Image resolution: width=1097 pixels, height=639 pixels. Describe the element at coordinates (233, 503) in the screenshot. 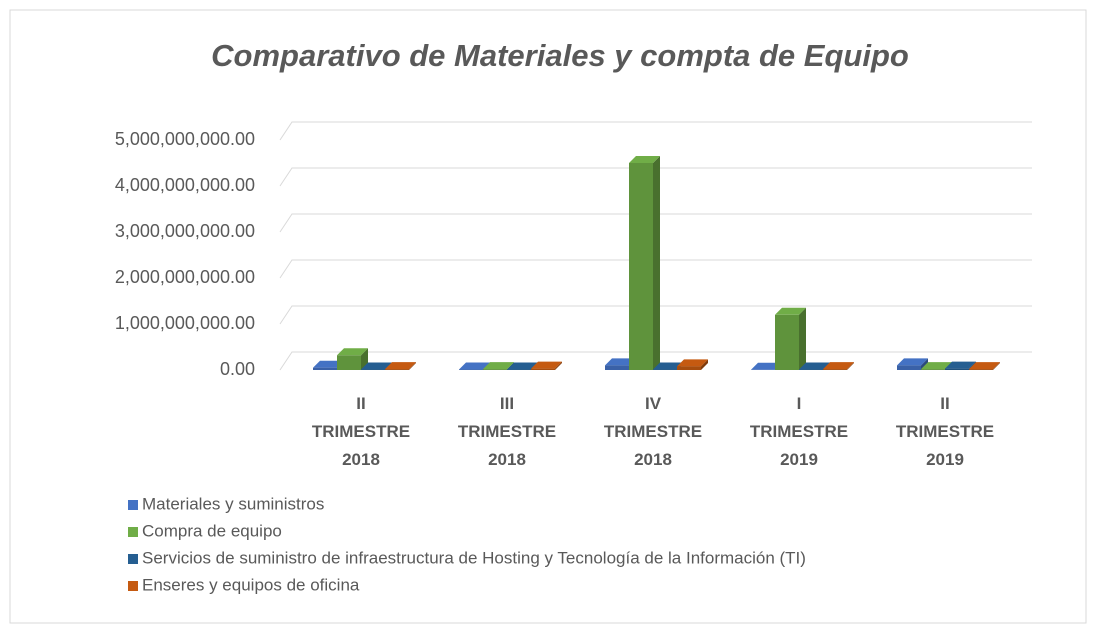

I see `legend-label: Materiales y suministros` at that location.